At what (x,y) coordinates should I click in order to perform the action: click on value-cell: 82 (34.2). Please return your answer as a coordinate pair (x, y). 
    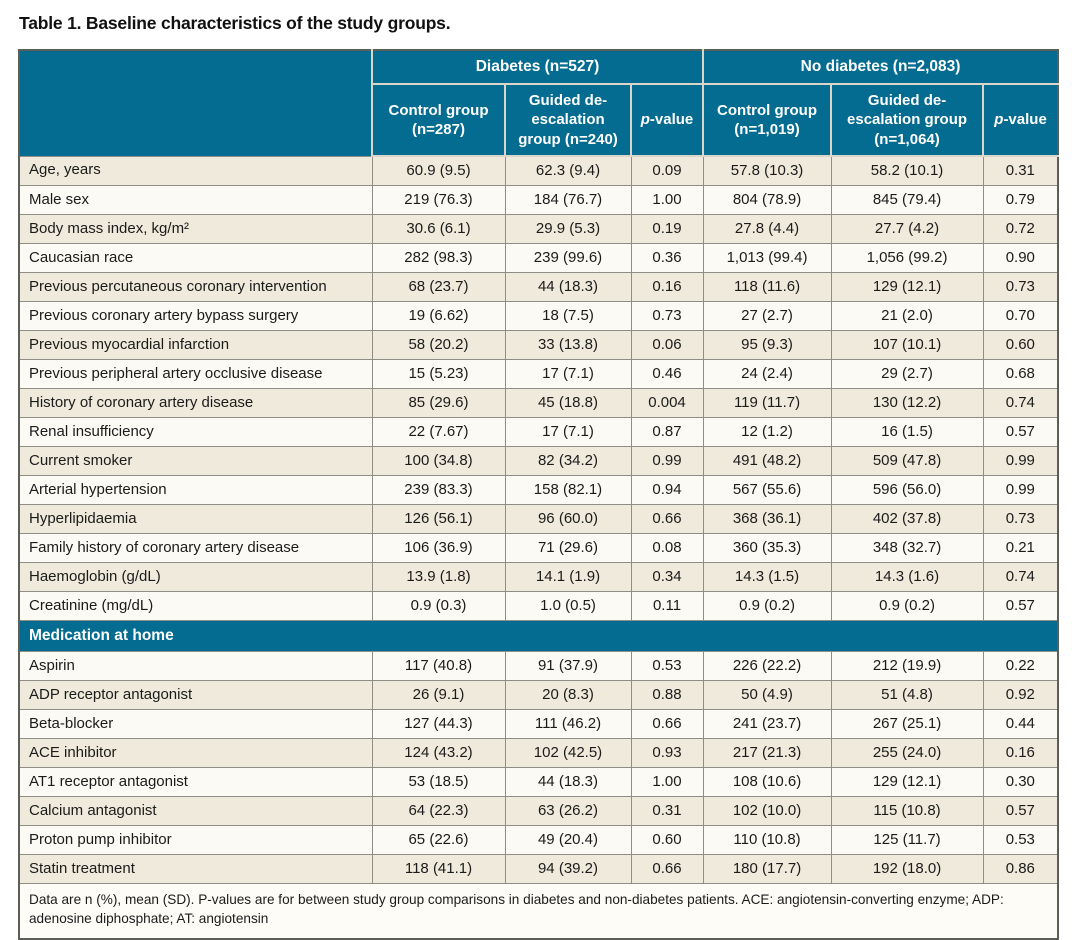
    Looking at the image, I should click on (568, 461).